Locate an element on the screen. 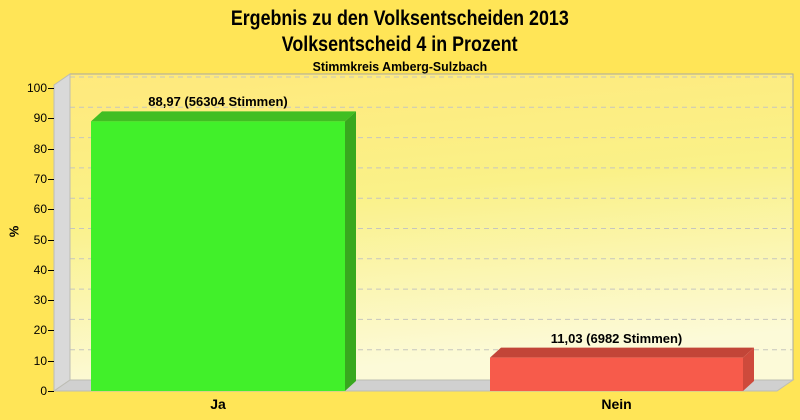  chart-title: Ergebnis zu den Volksentscheiden 2013 is located at coordinates (400, 19).